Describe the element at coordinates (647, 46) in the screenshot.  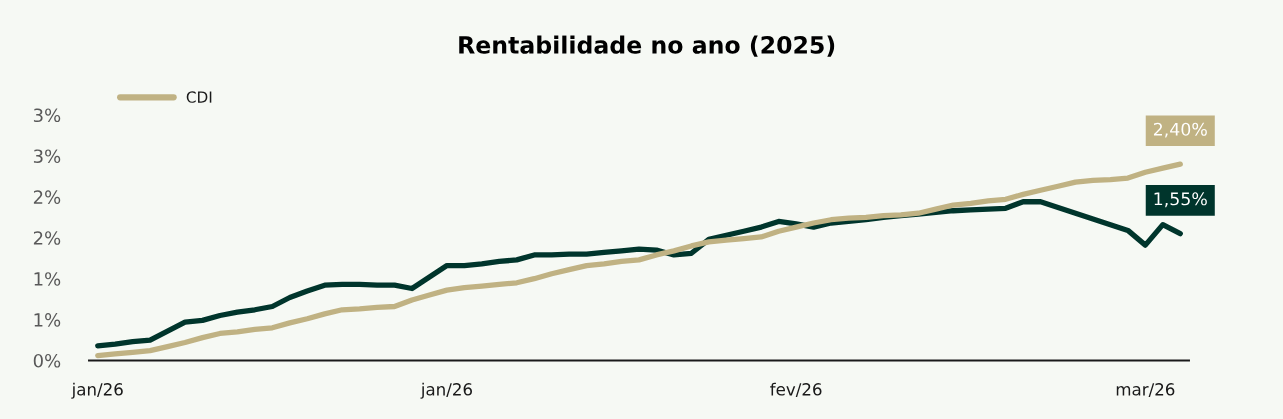
I see `chart-title: Rentabilidade no ano (2025)` at that location.